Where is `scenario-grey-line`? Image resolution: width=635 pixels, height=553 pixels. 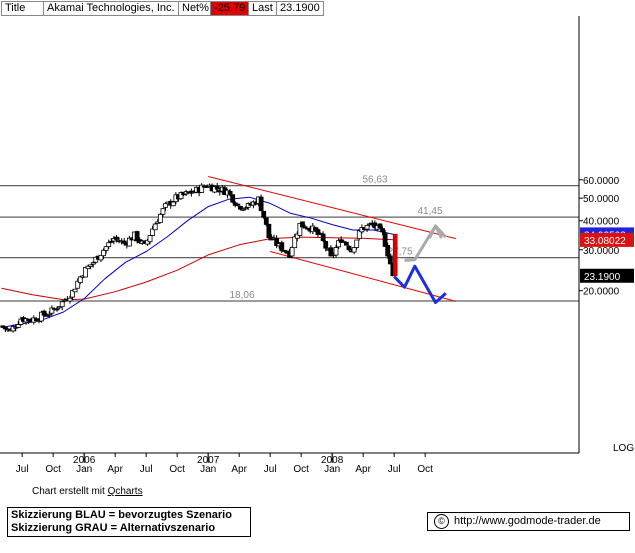 scenario-grey-line is located at coordinates (425, 243).